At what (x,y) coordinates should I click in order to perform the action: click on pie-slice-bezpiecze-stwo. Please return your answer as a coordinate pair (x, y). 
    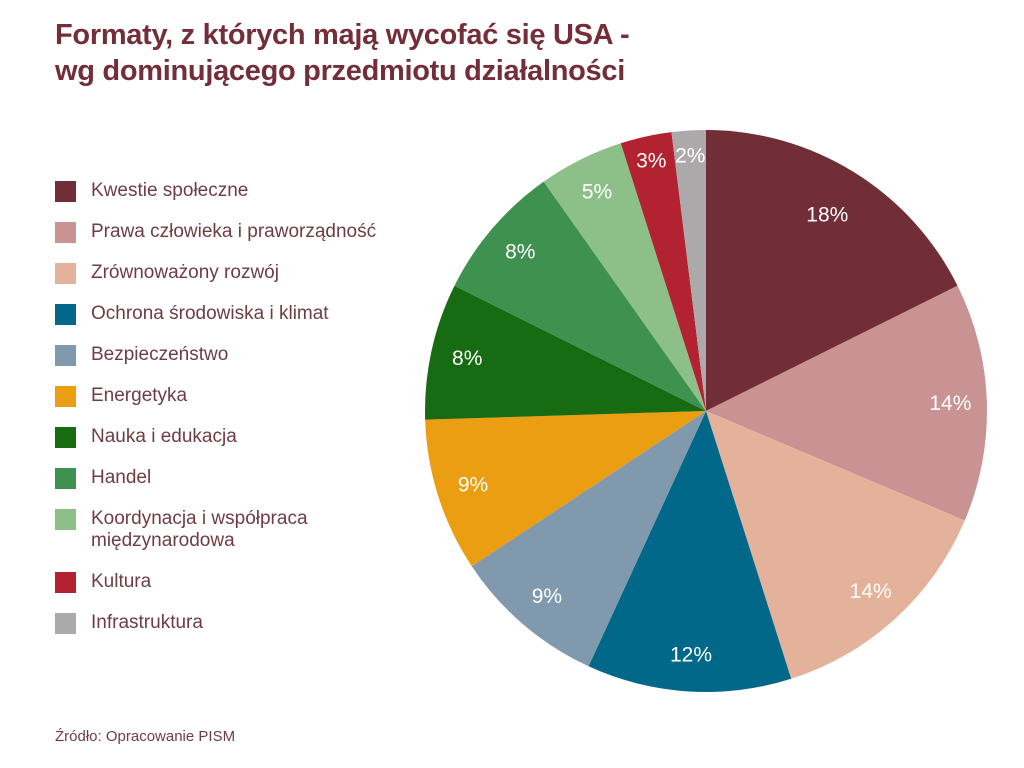
    Looking at the image, I should click on (588, 539).